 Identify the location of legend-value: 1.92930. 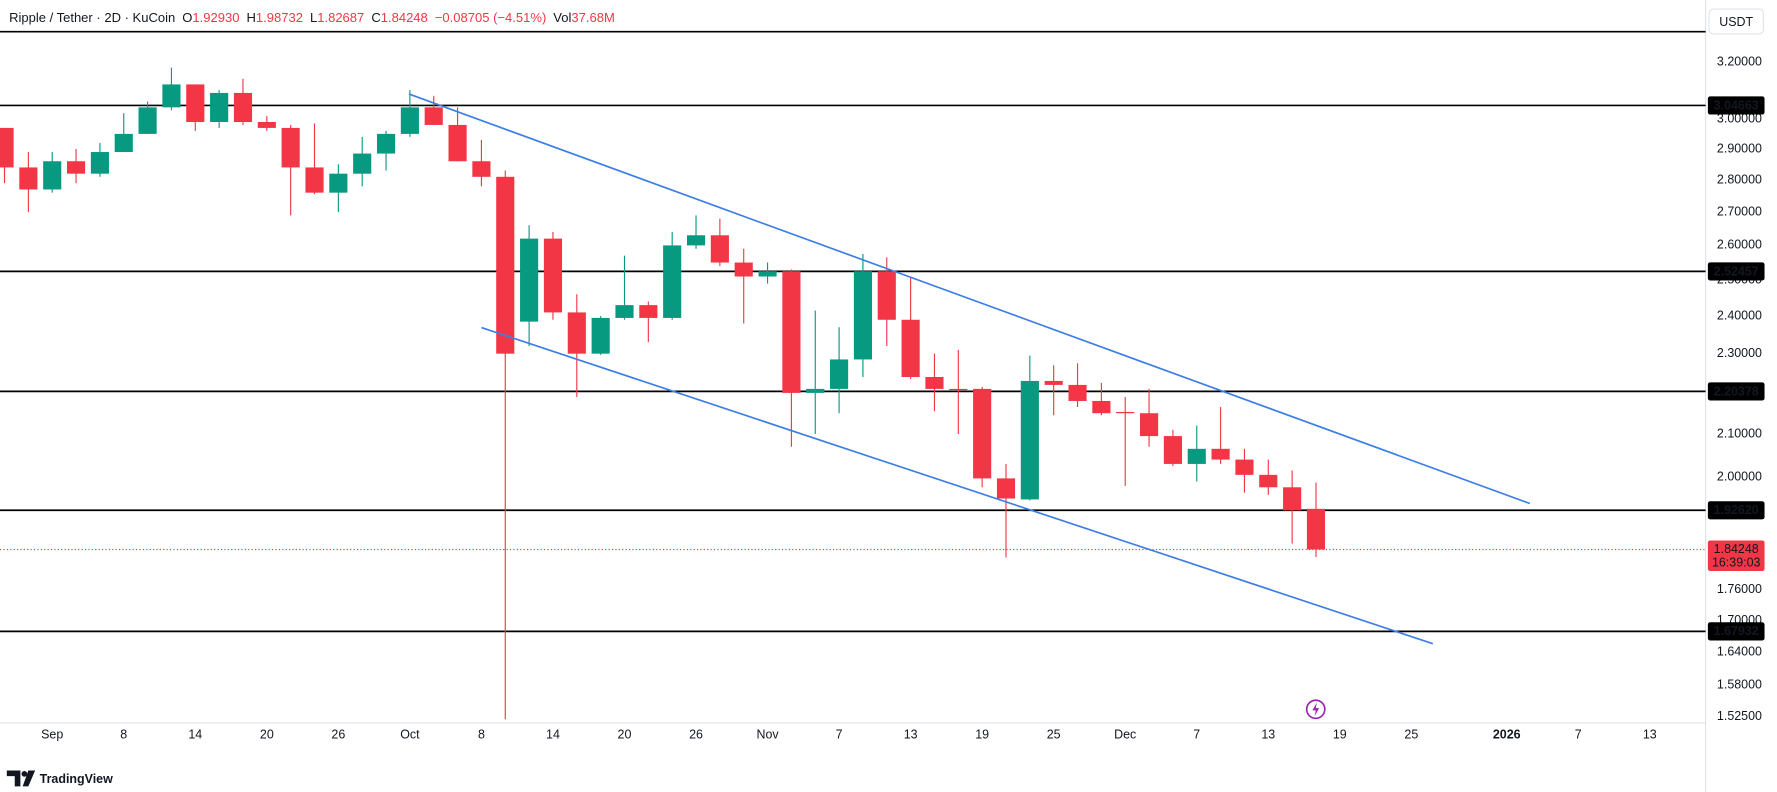
(215, 18).